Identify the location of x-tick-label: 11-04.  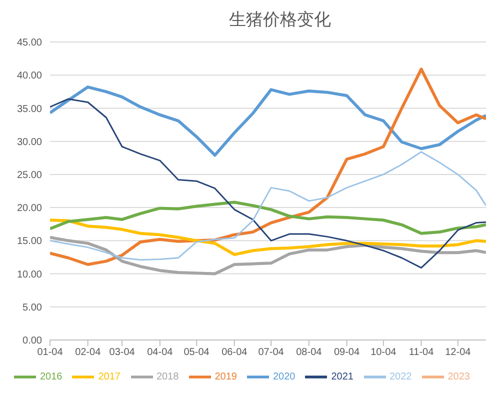
(421, 352).